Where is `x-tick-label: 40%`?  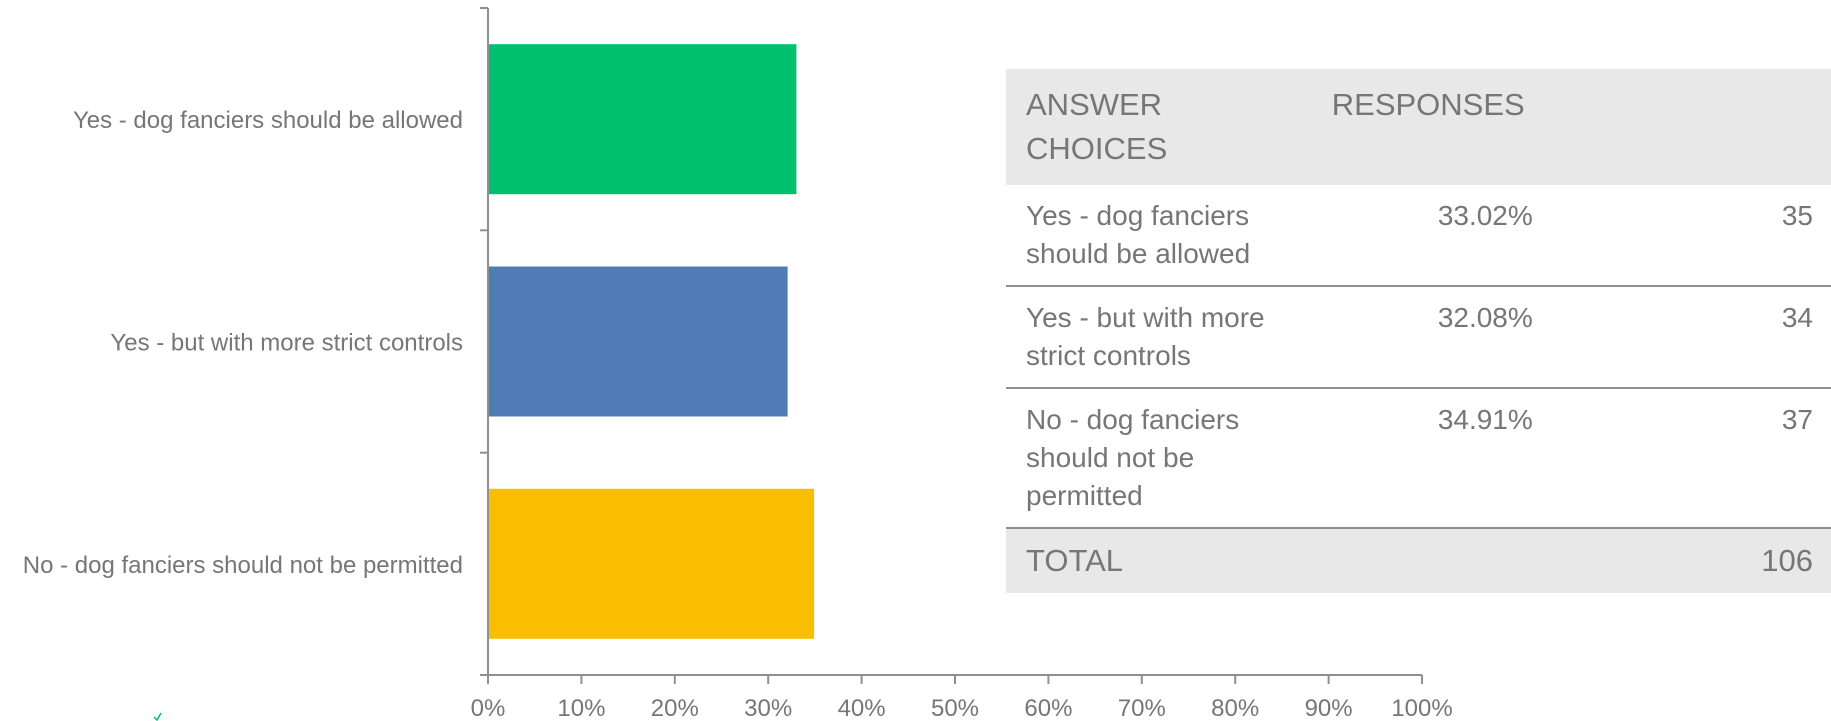
x-tick-label: 40% is located at coordinates (862, 708).